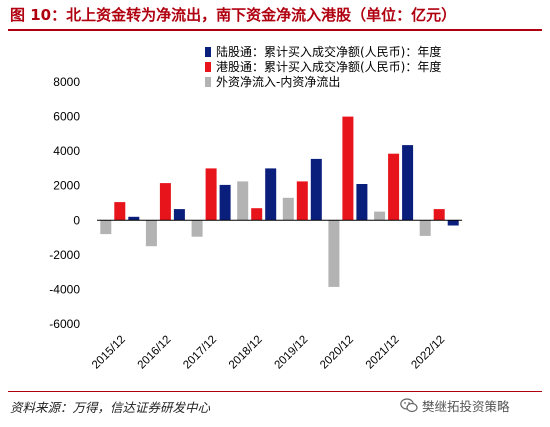 This screenshot has height=427, width=550. What do you see at coordinates (64, 289) in the screenshot?
I see `y-tick-label: -4000` at bounding box center [64, 289].